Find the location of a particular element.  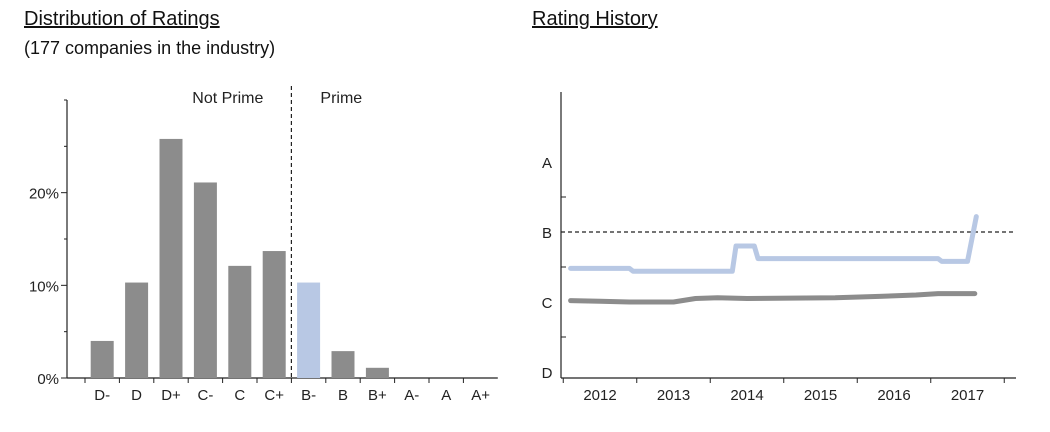

x-tick-label: C+ is located at coordinates (274, 395).